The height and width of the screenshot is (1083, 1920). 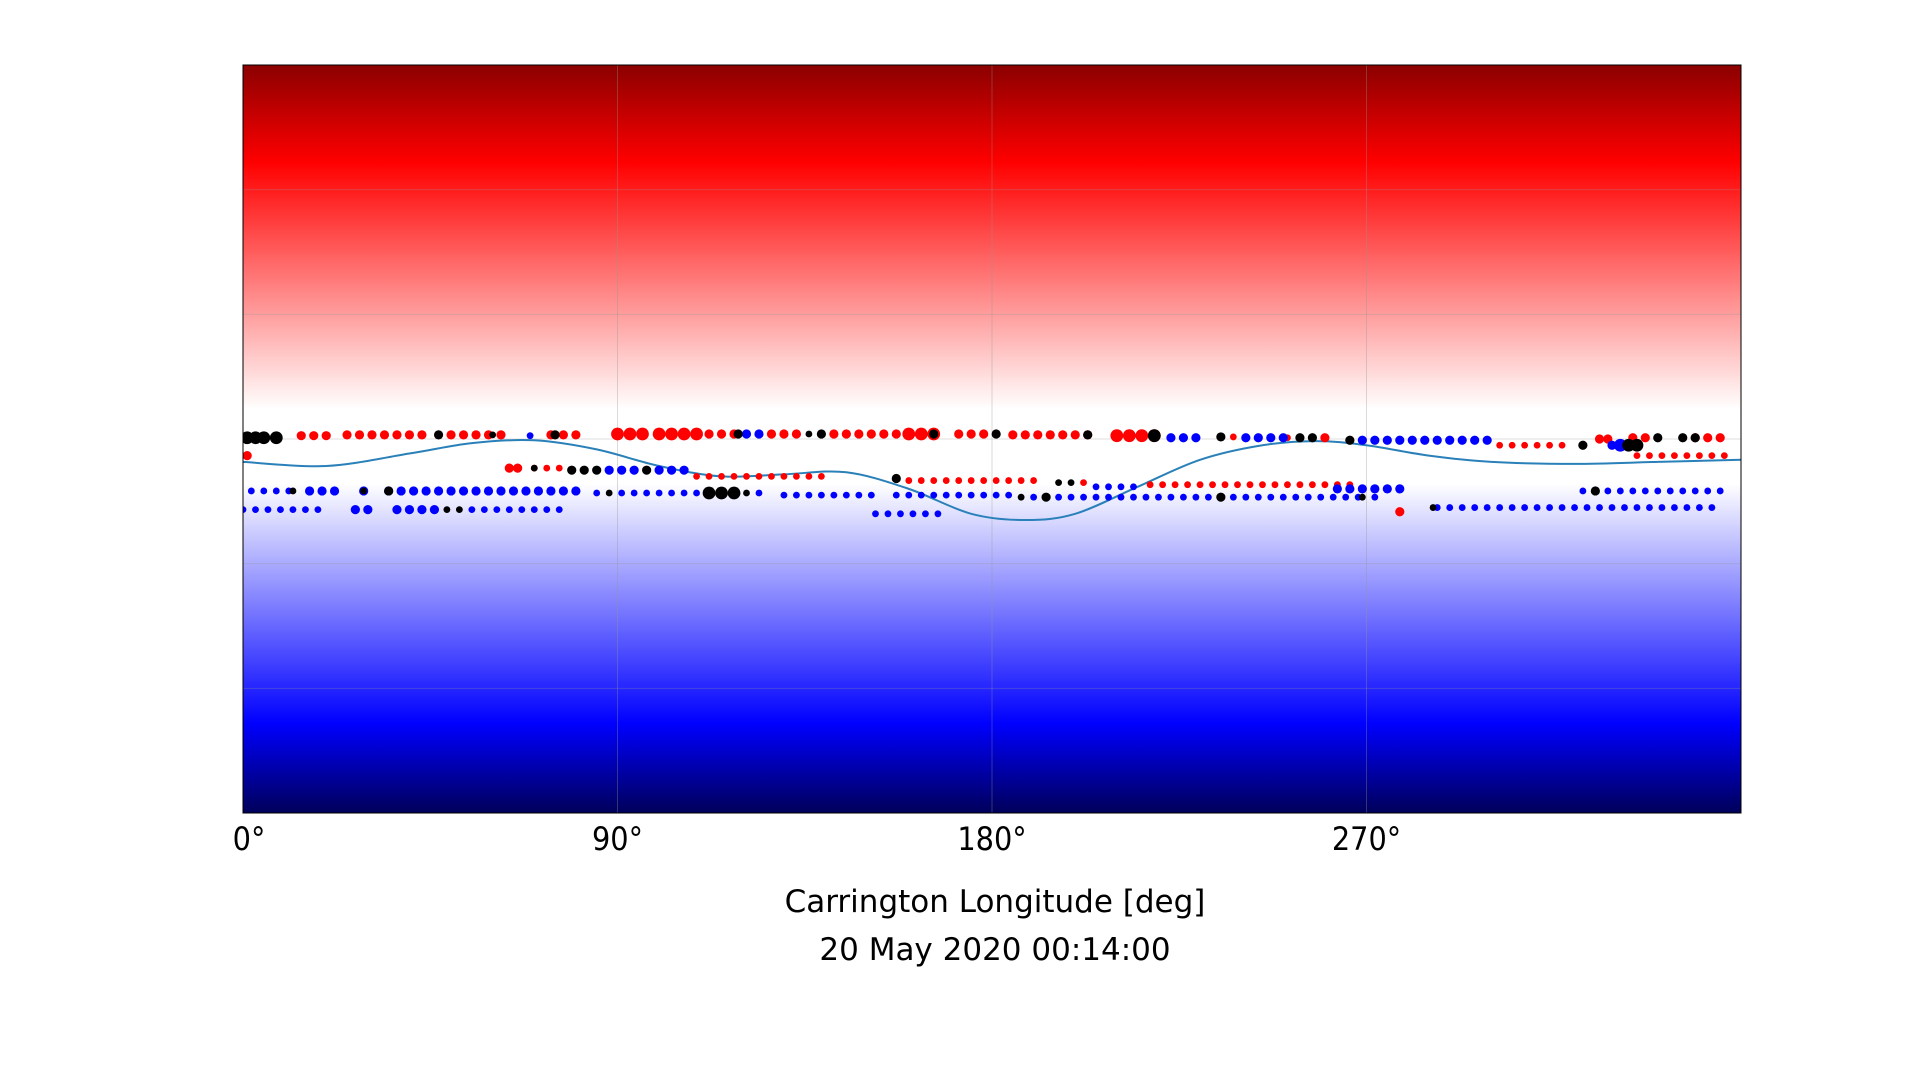 What do you see at coordinates (617, 839) in the screenshot?
I see `x-tick-label-1: 90°` at bounding box center [617, 839].